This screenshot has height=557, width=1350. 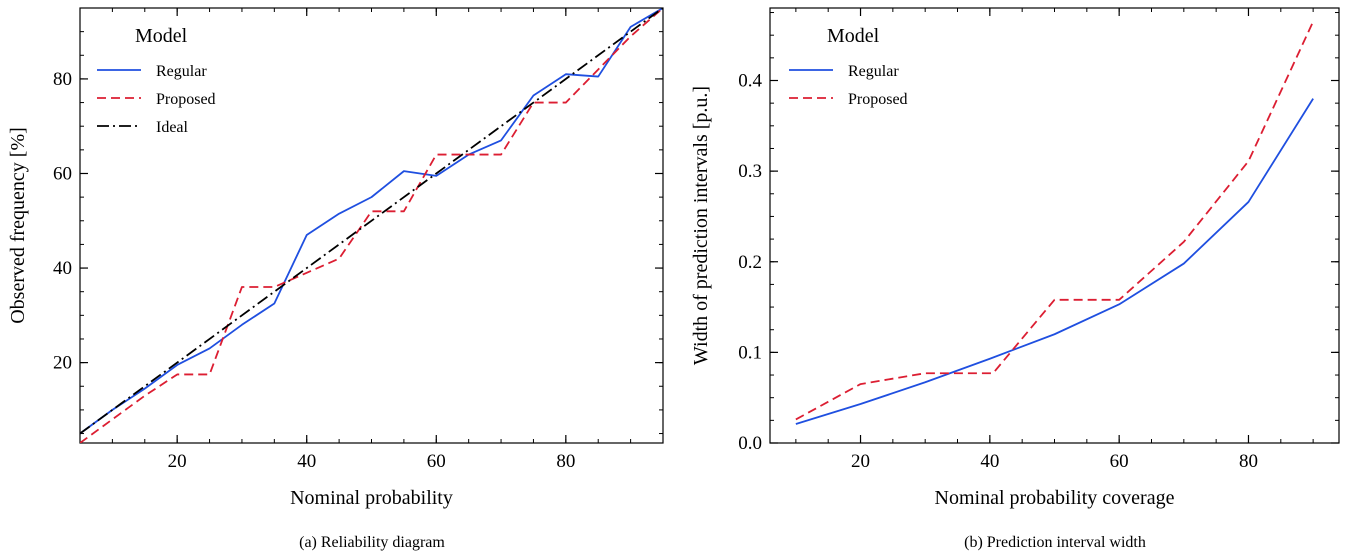 What do you see at coordinates (750, 171) in the screenshot?
I see `y-tick-label: 0.3` at bounding box center [750, 171].